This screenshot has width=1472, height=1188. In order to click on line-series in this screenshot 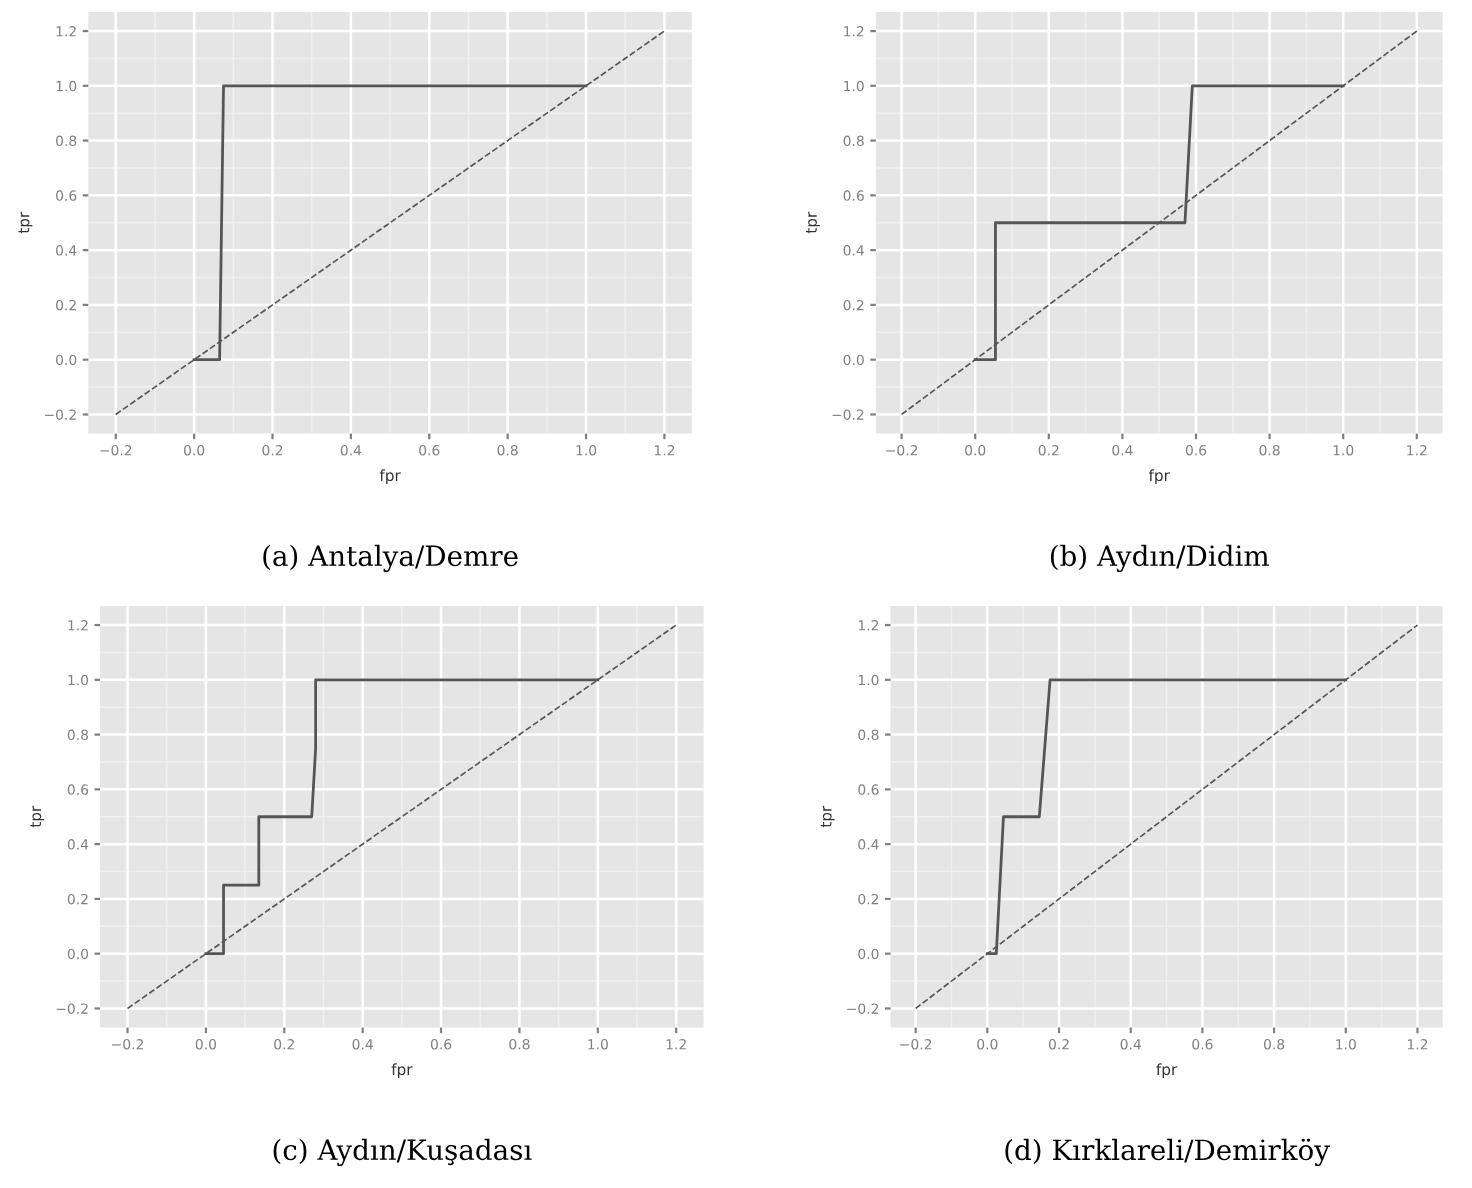, I will do `click(402, 817)`.